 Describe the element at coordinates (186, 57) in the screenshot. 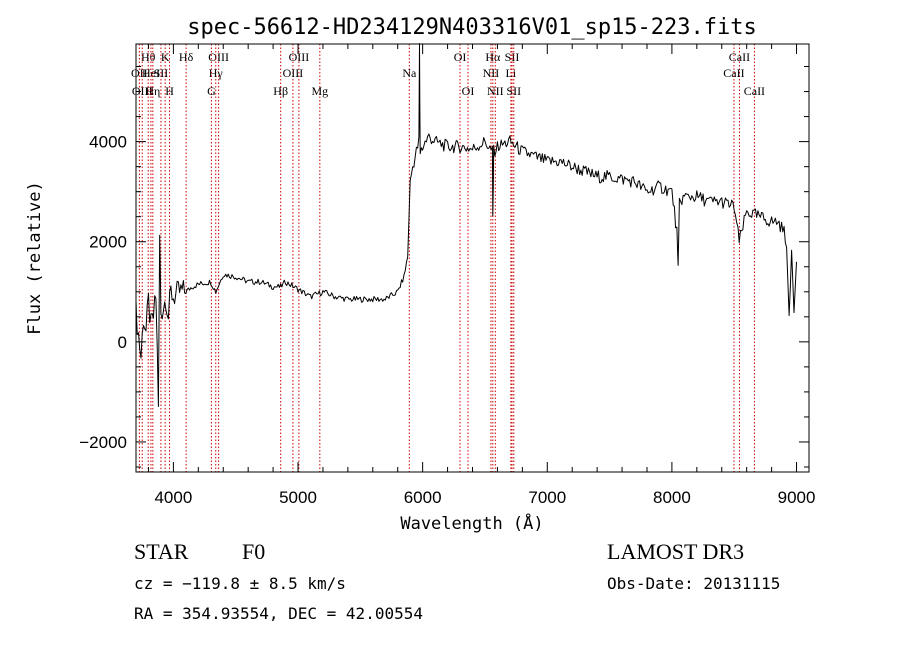

I see `spectral-line-label: Hδ` at that location.